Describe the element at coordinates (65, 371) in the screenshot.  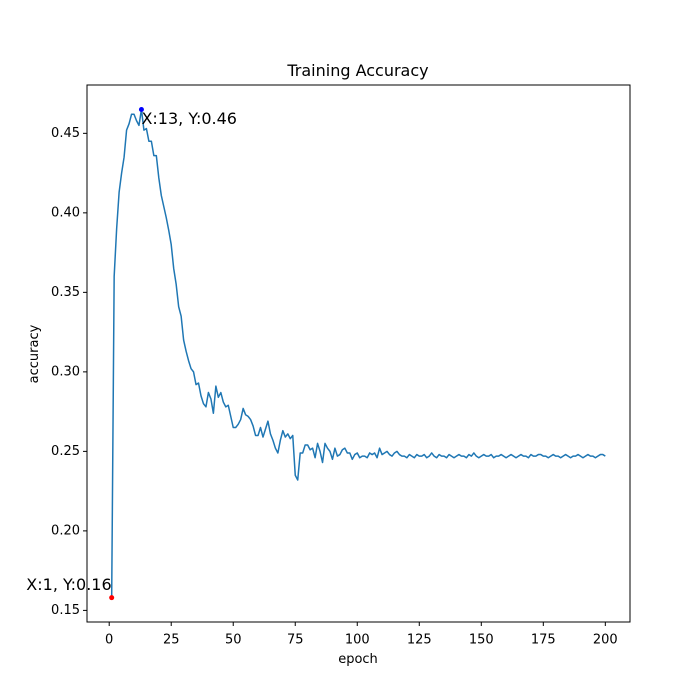
I see `y-tick-label: 0.30` at that location.